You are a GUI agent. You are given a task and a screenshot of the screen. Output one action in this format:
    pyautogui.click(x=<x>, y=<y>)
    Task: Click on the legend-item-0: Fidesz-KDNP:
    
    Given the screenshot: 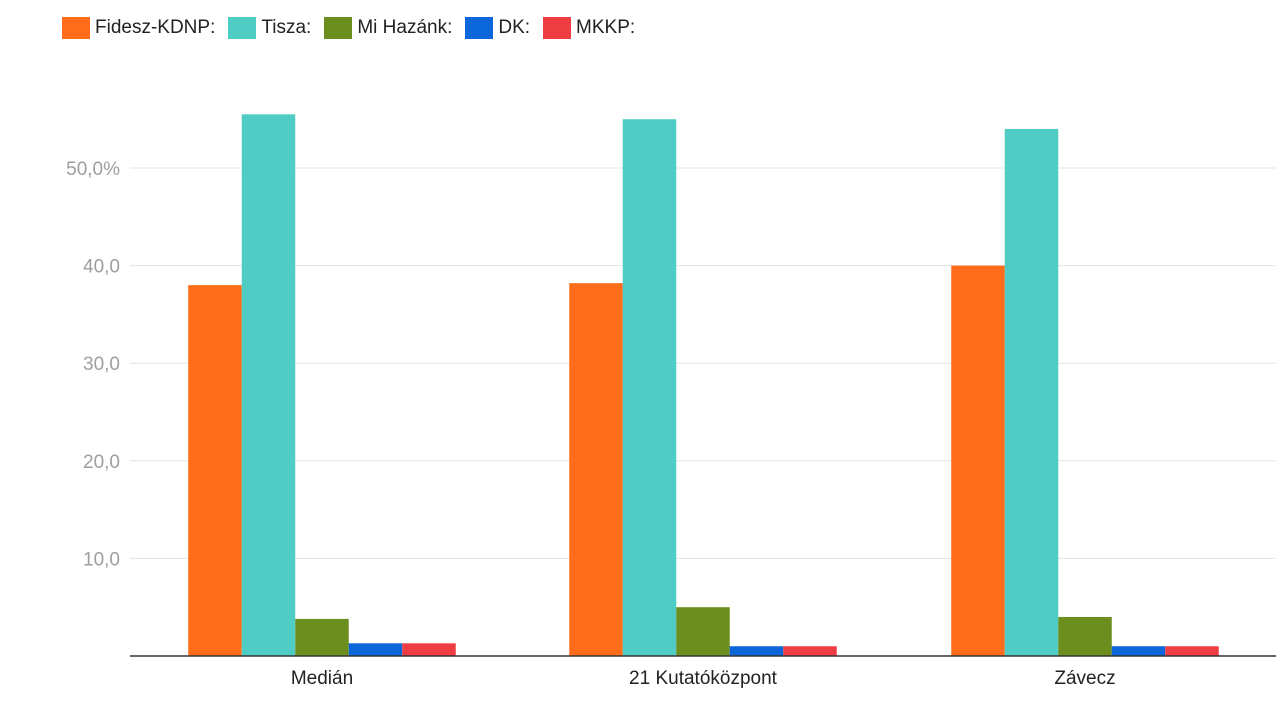 What is the action you would take?
    pyautogui.click(x=138, y=28)
    